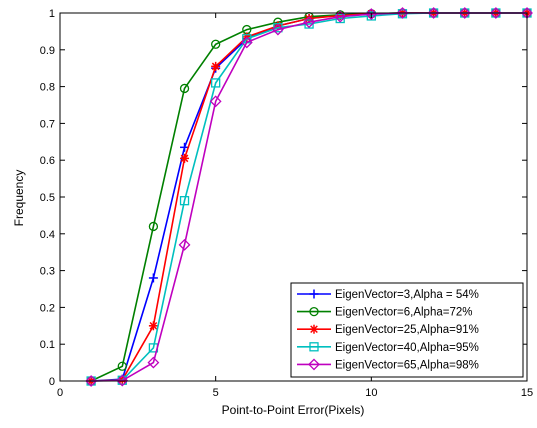 This screenshot has height=428, width=537. Describe the element at coordinates (52, 382) in the screenshot. I see `y-tick-label-0: 0` at that location.